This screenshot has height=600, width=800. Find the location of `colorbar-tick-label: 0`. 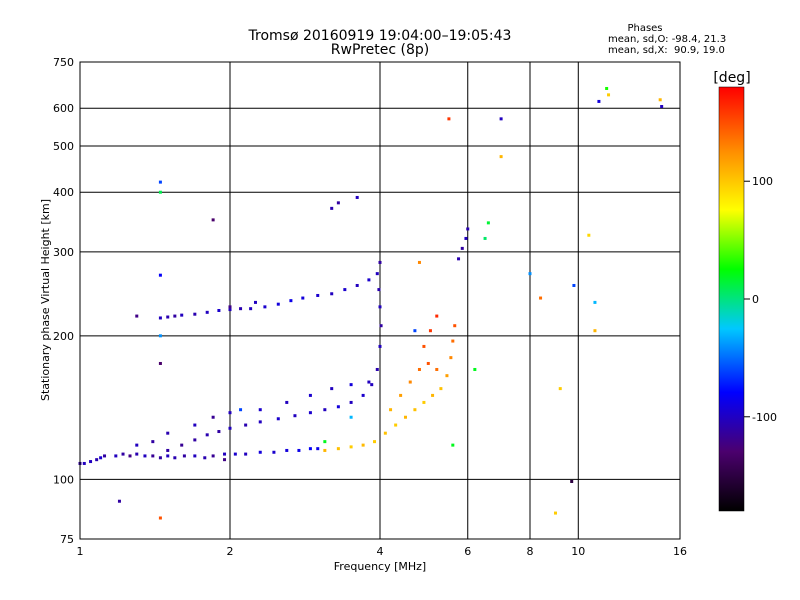

colorbar-tick-label: 0 is located at coordinates (755, 299).